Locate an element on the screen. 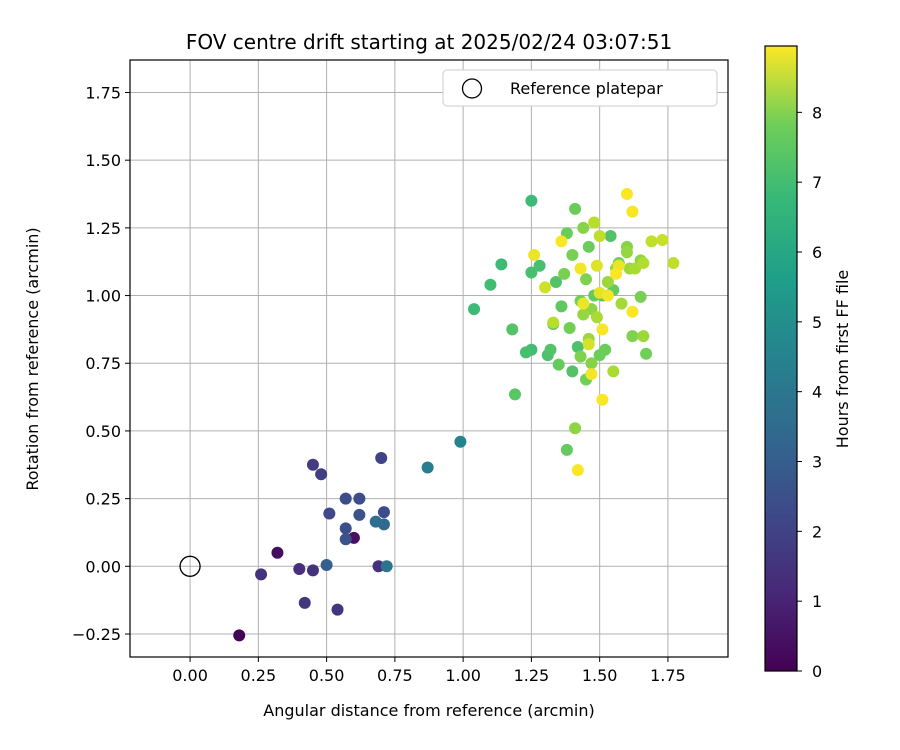  colorbar-tick-label: 8 is located at coordinates (817, 112).